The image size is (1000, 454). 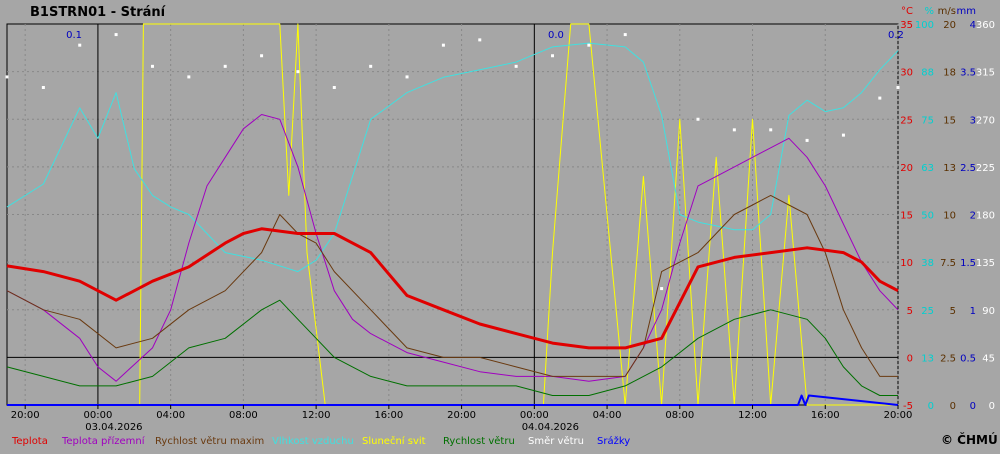 I want to click on axis-tick-label: 45, so click(x=988, y=358).